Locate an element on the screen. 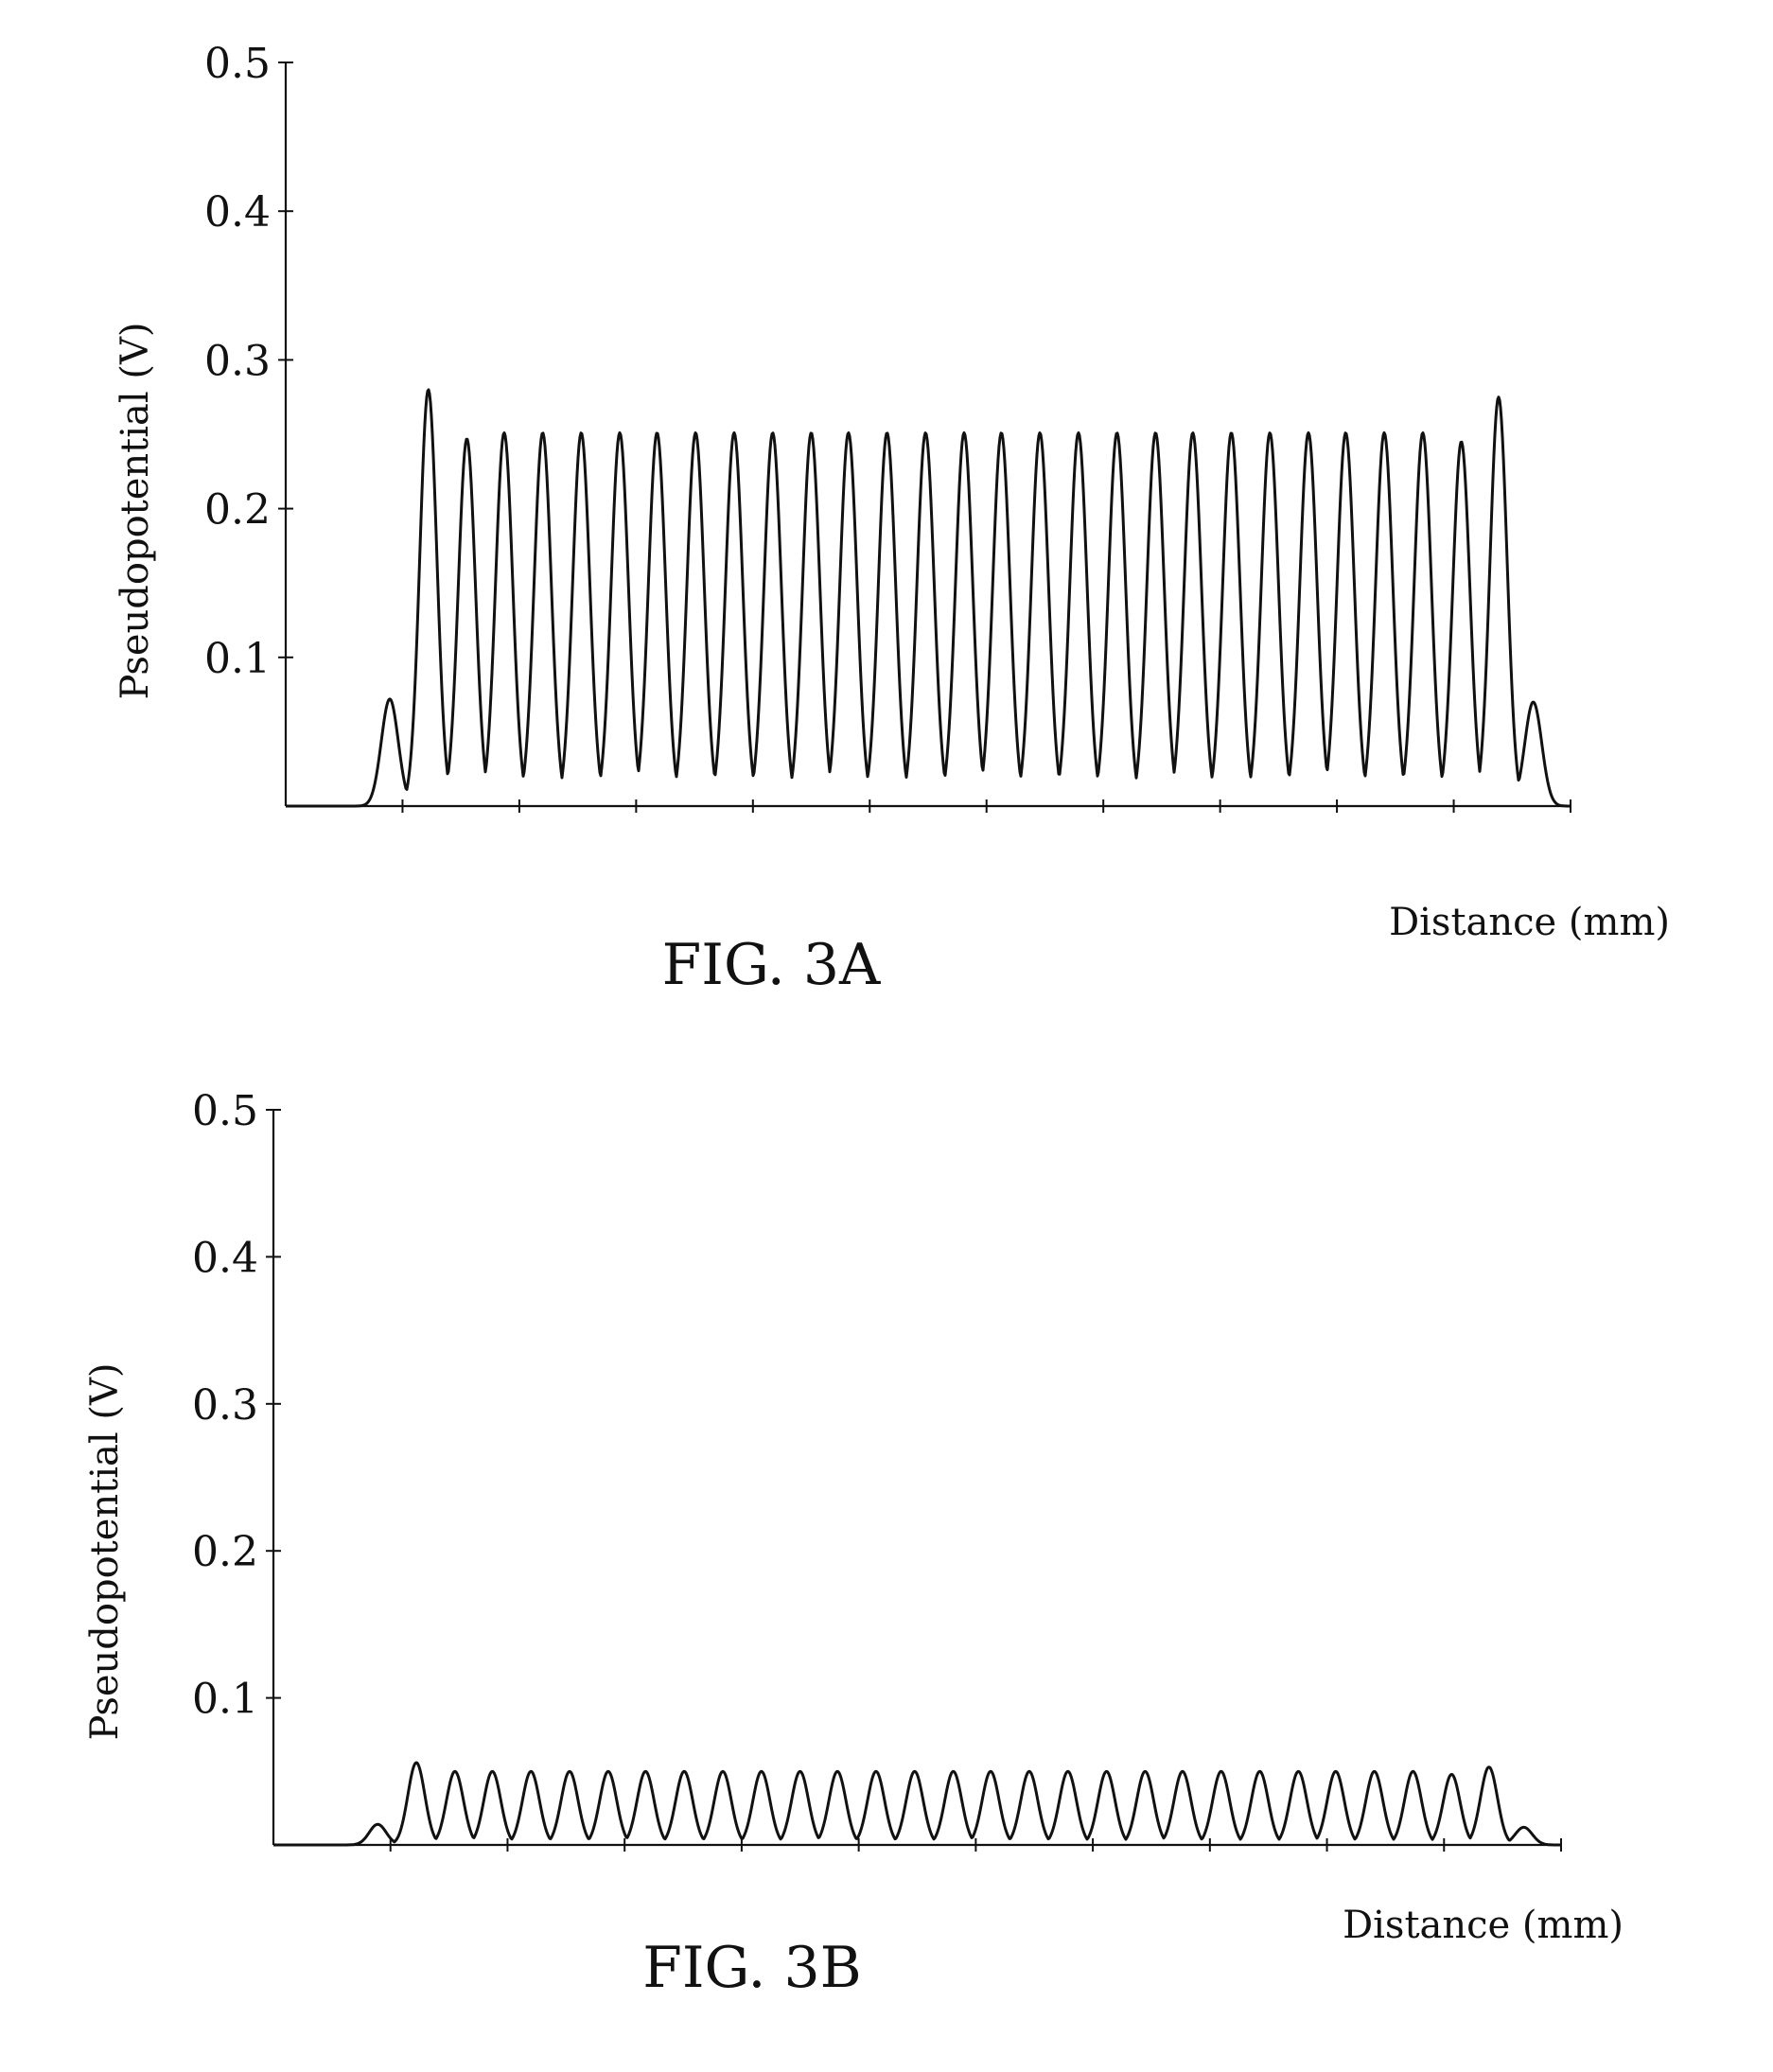 The image size is (1773, 2072). figure-label: FIG. 3A is located at coordinates (771, 965).